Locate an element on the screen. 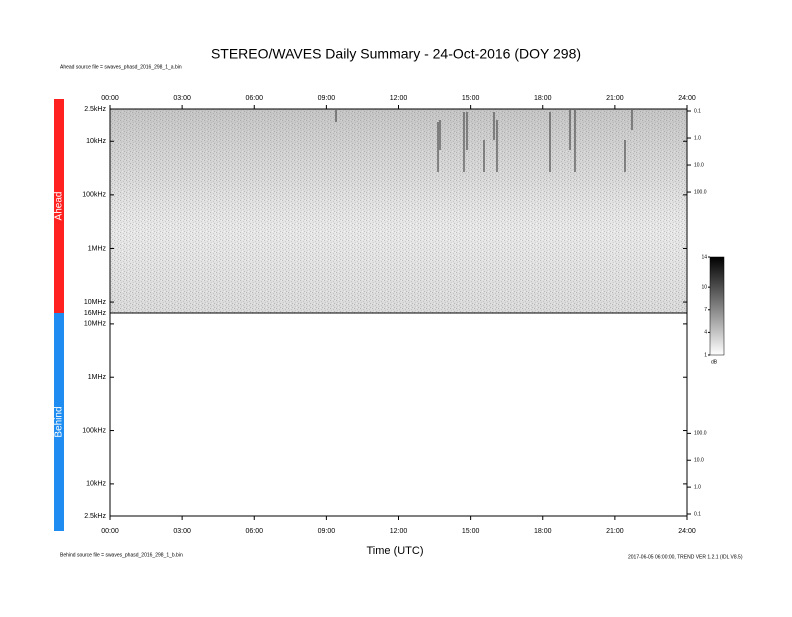  colorbar is located at coordinates (717, 306).